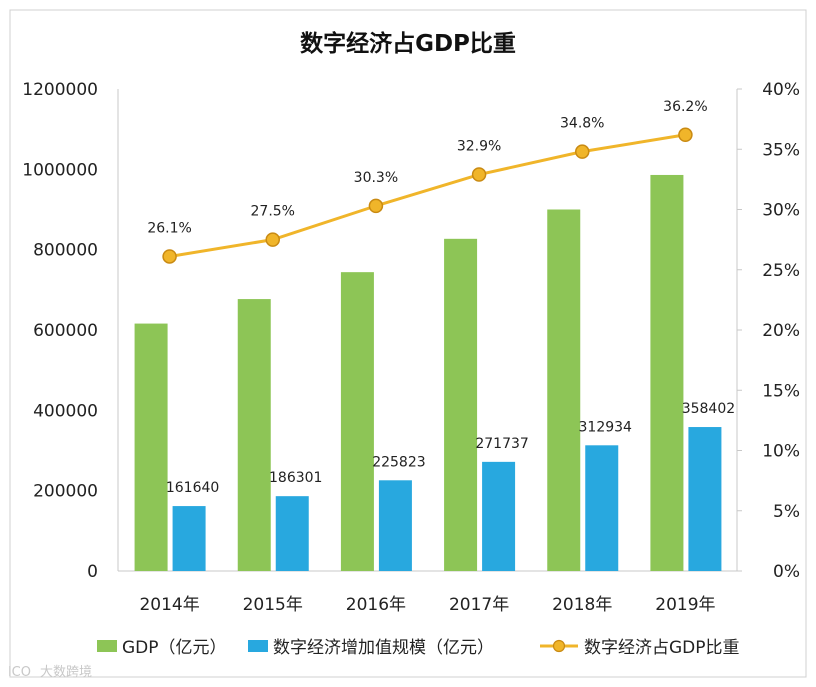  I want to click on legend: GDP（亿元） 数字经济增加值规模（亿元） 数字经济占GDP比重, so click(418, 648).